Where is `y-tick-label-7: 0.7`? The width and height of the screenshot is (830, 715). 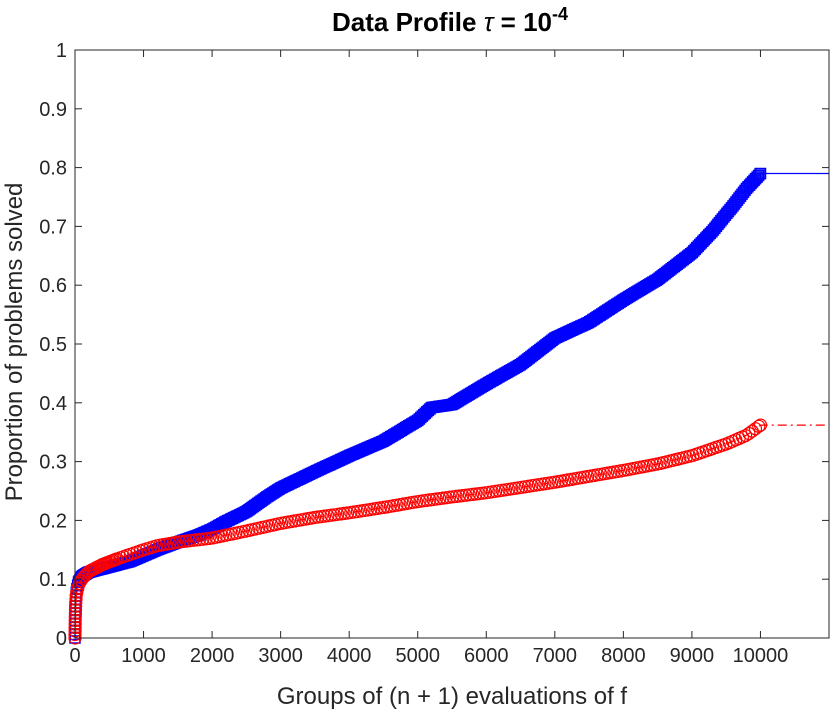 y-tick-label-7: 0.7 is located at coordinates (53, 227).